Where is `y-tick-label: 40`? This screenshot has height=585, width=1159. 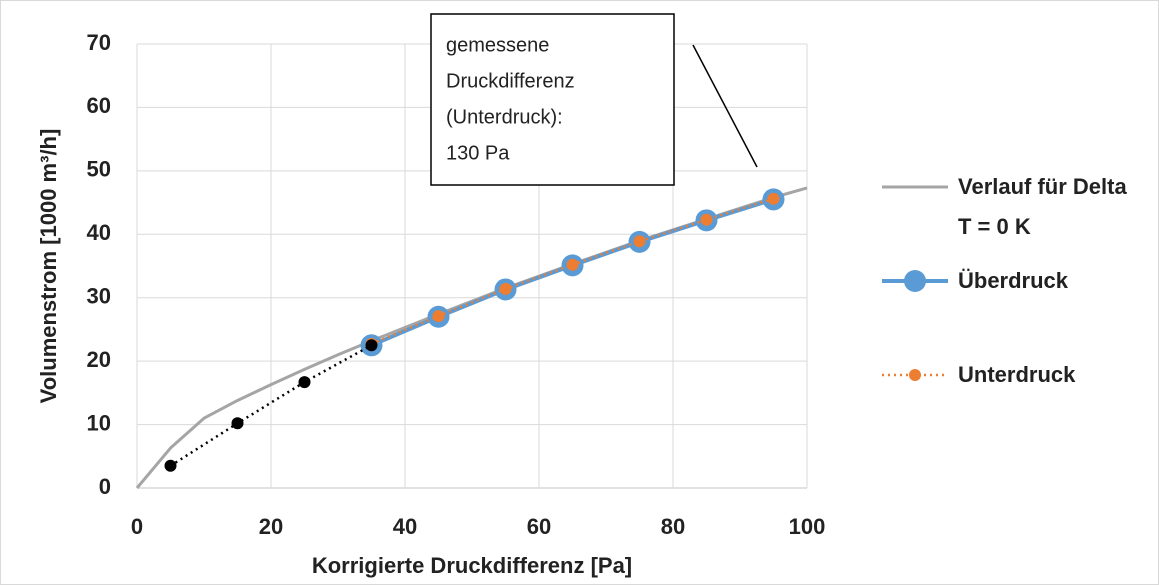
y-tick-label: 40 is located at coordinates (99, 232).